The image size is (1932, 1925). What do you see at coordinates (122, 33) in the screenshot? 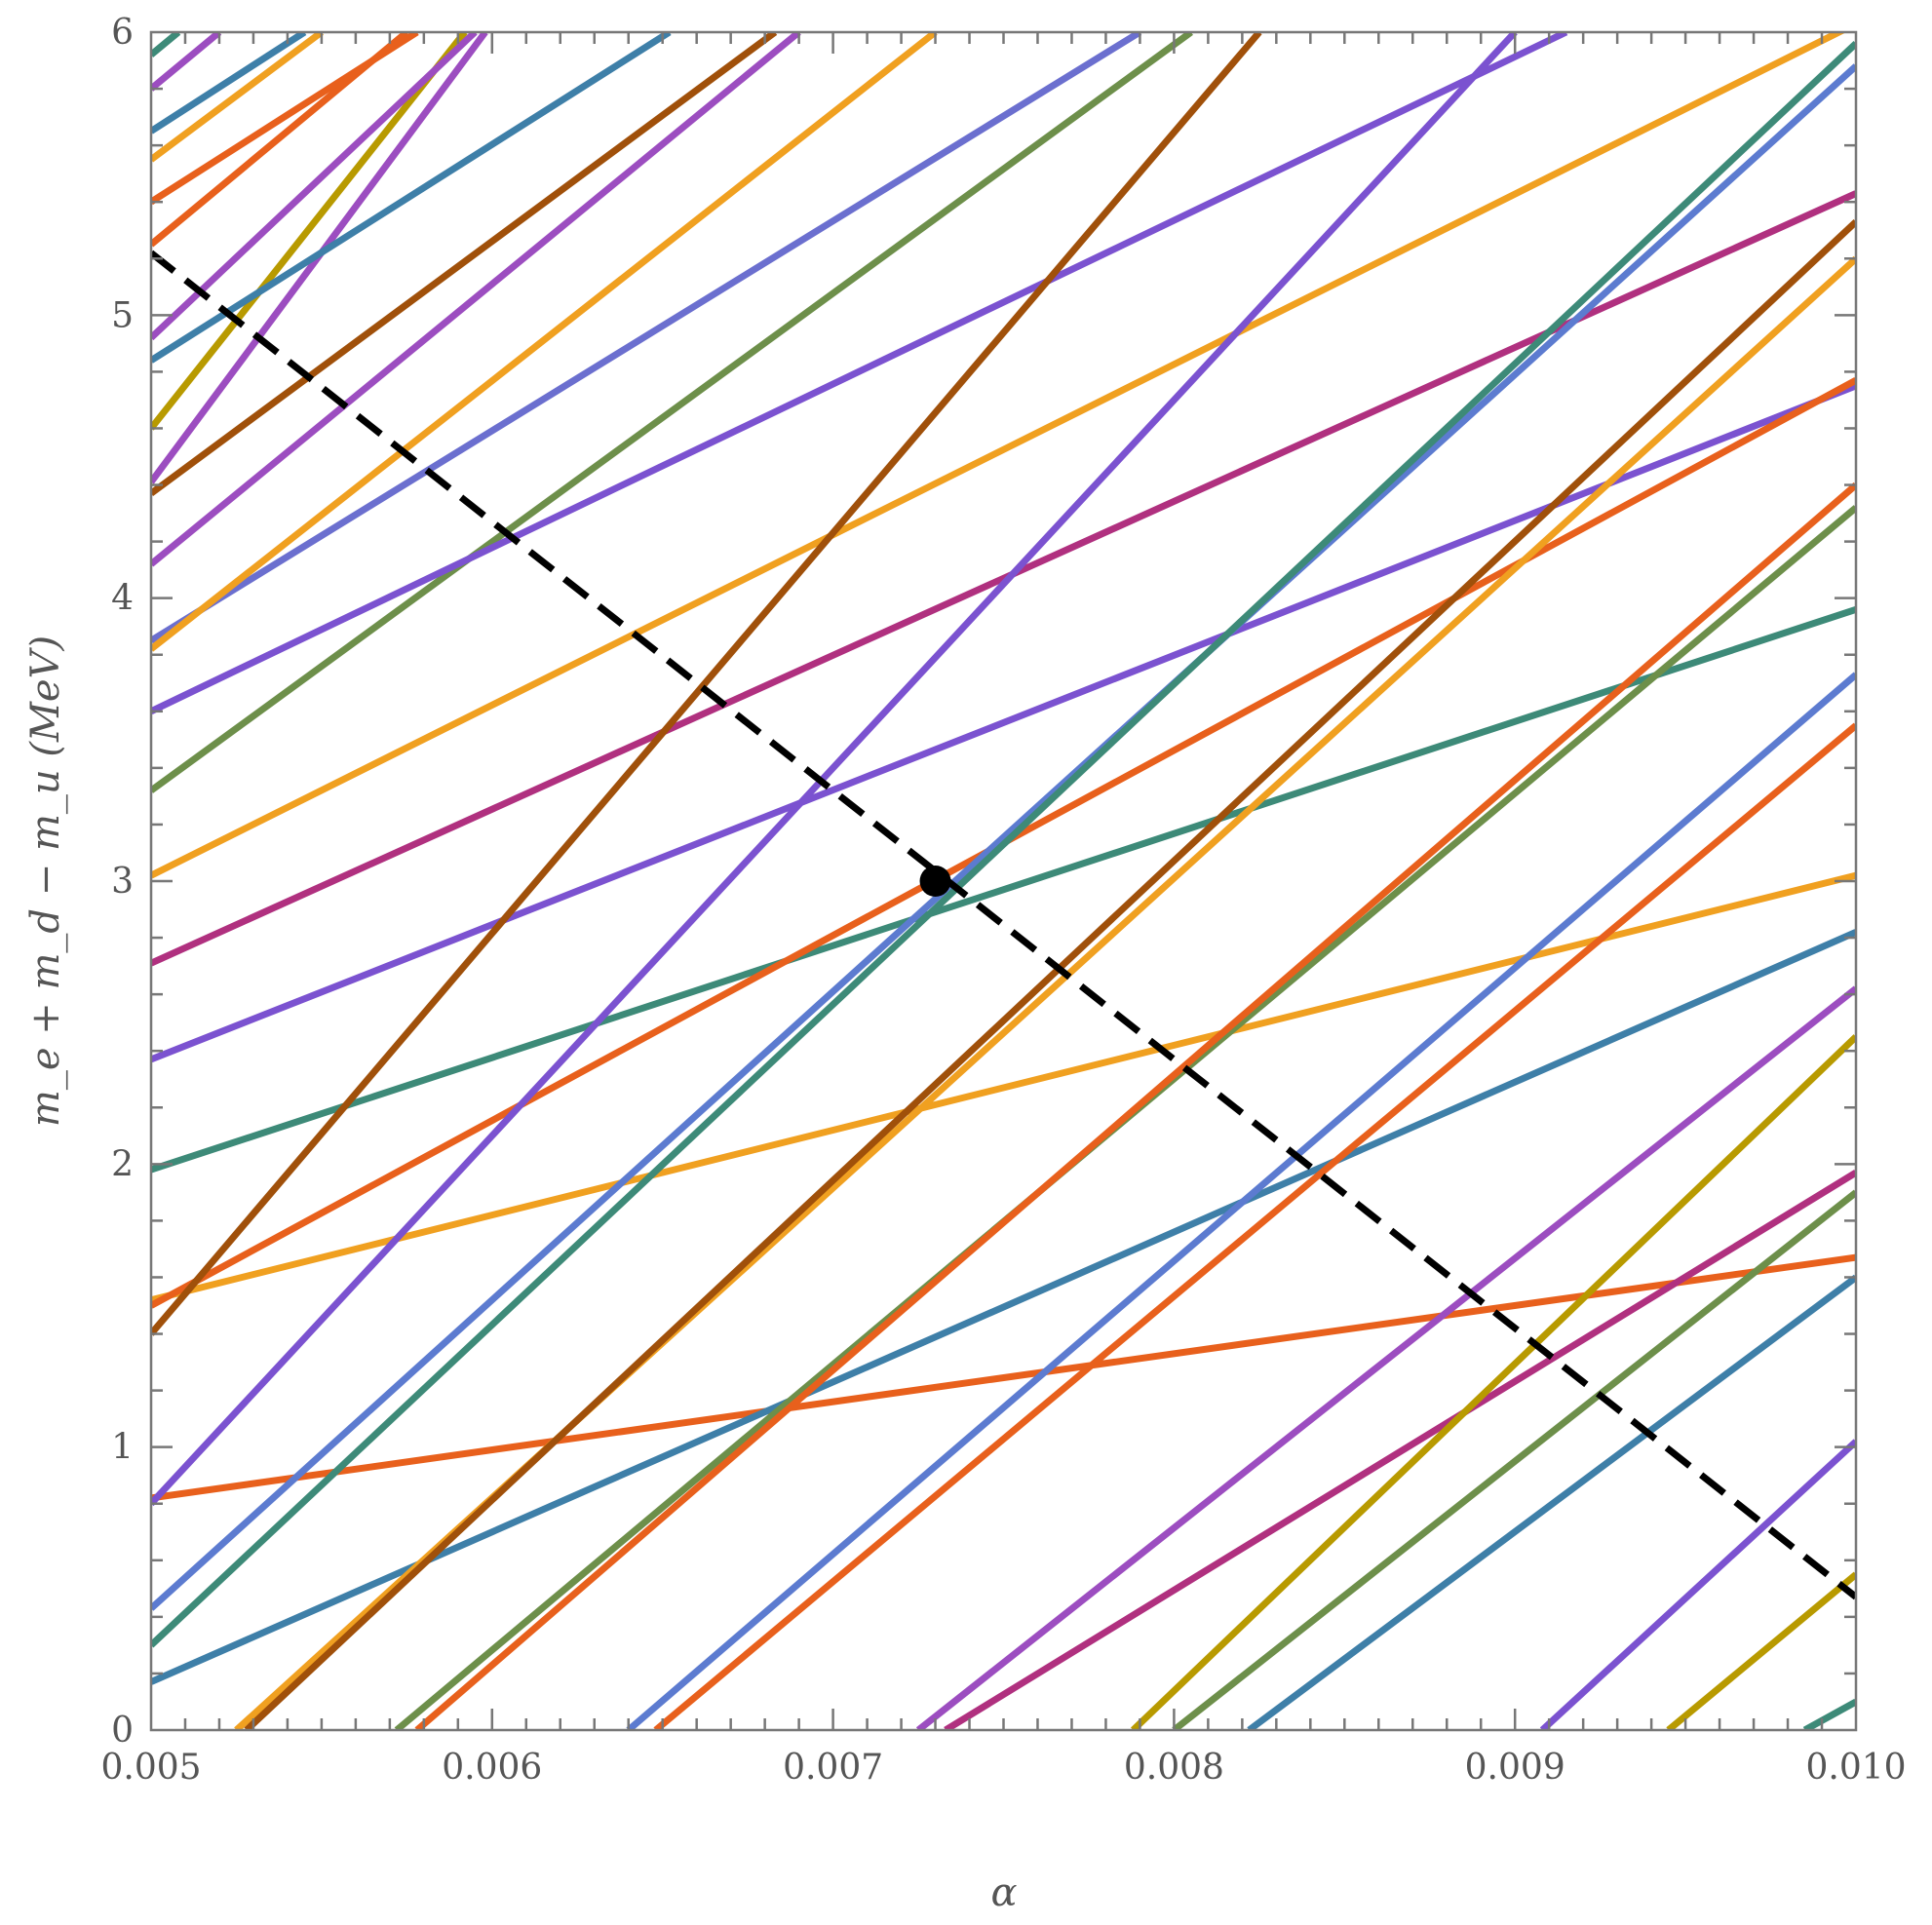
I see `y-tick-label-7: 6` at bounding box center [122, 33].